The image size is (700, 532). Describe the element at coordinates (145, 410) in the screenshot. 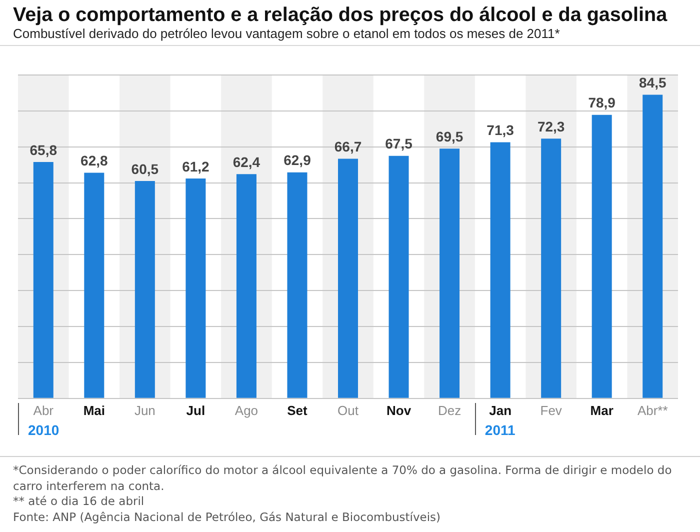

I see `x-tick-label: Jun` at that location.